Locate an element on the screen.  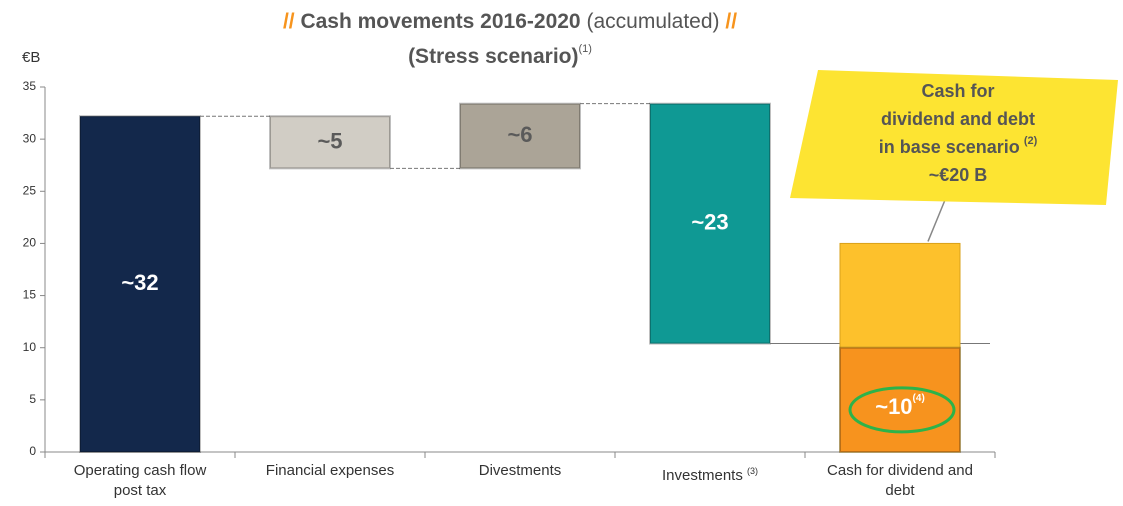
subtitle-note: (1) is located at coordinates (584, 49).